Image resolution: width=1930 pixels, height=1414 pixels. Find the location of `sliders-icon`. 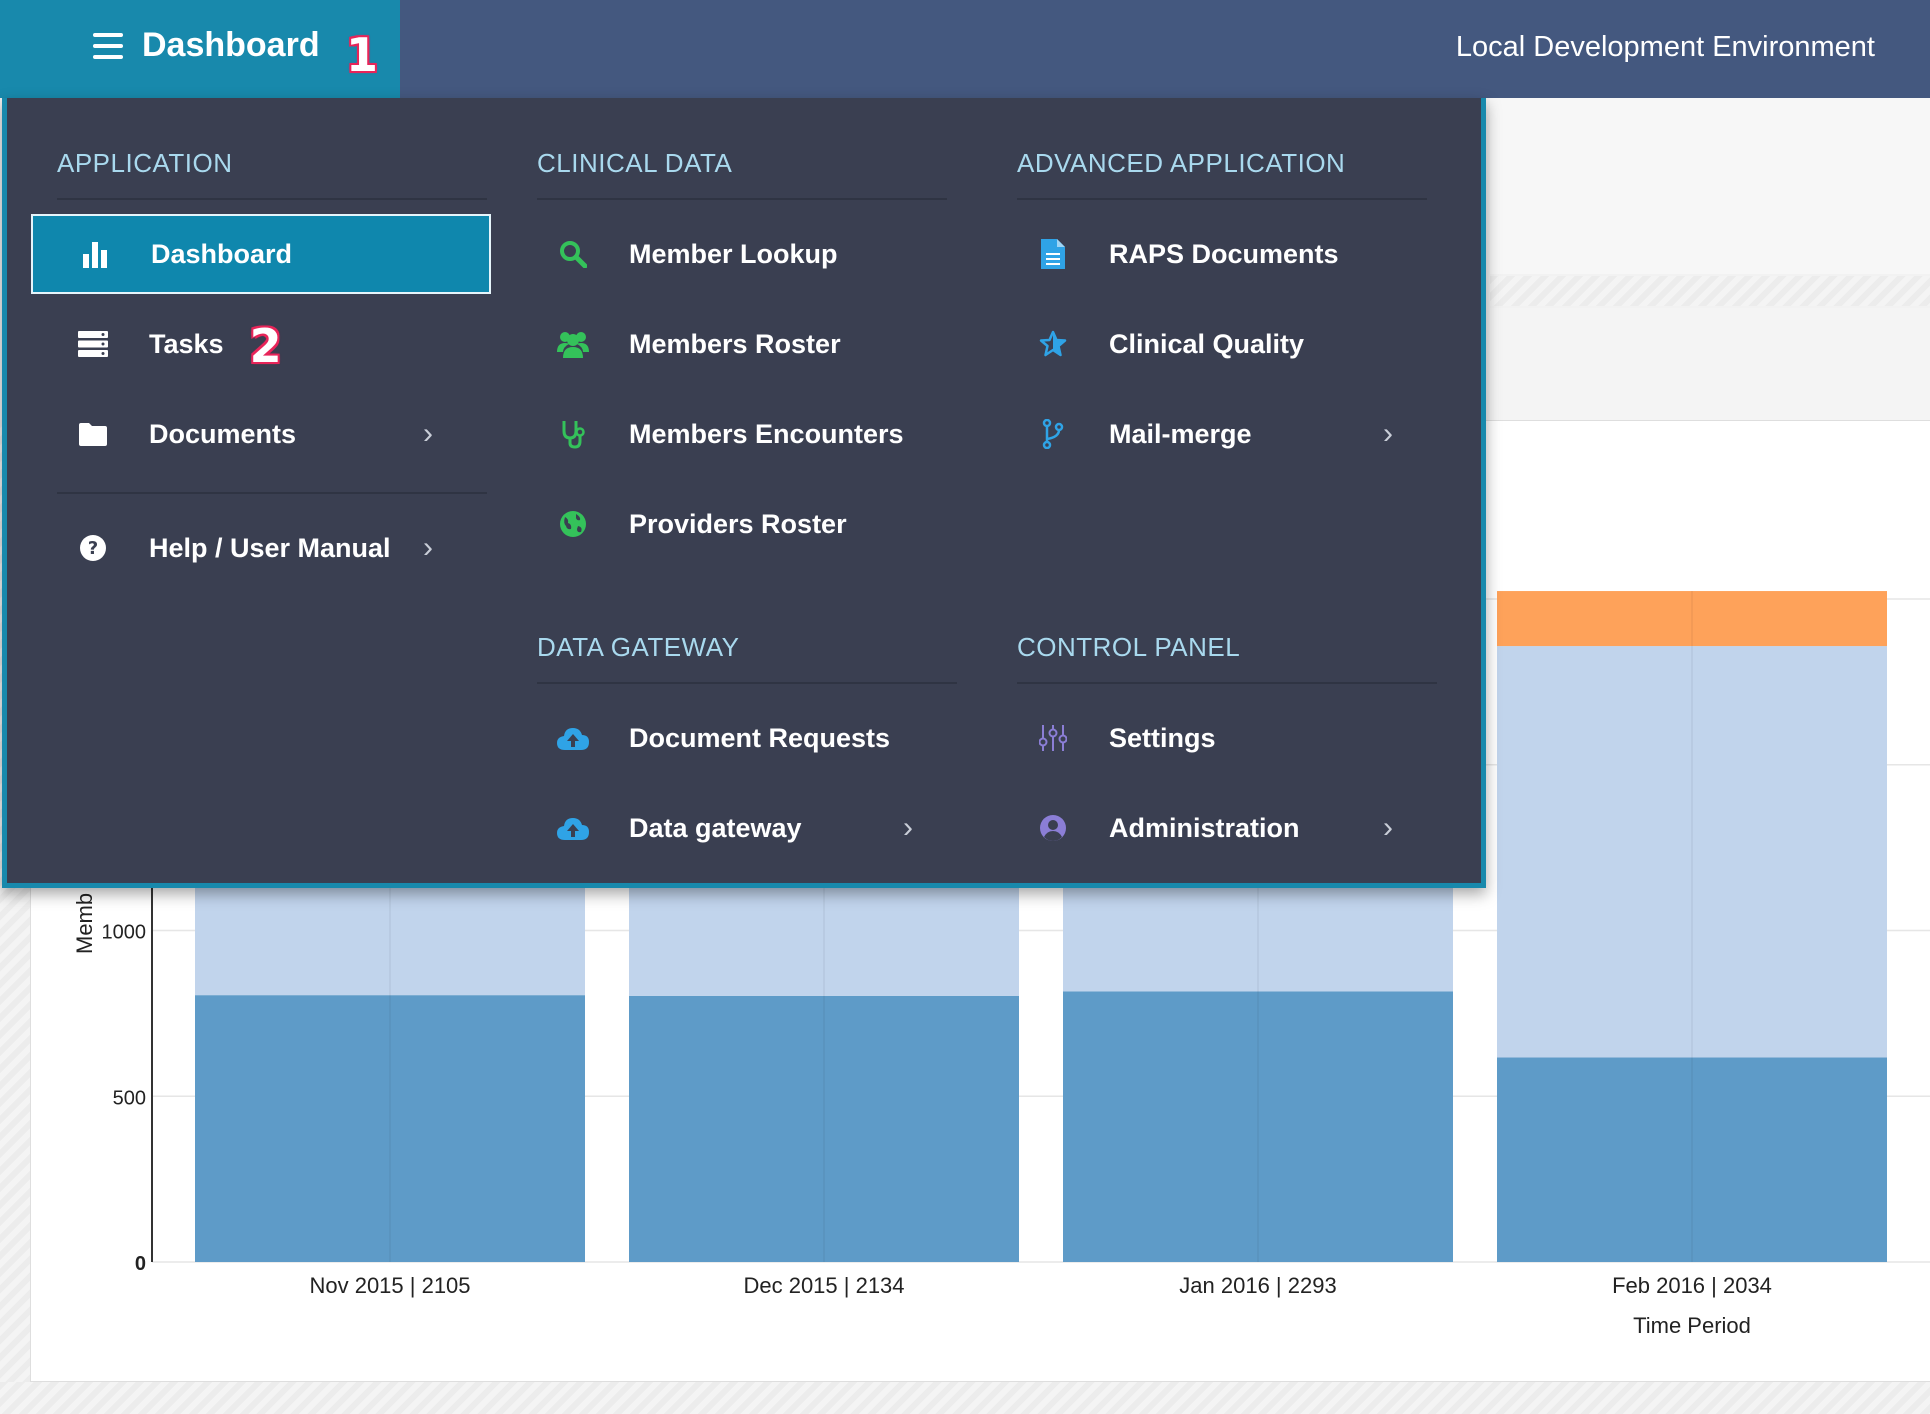

sliders-icon is located at coordinates (1053, 738).